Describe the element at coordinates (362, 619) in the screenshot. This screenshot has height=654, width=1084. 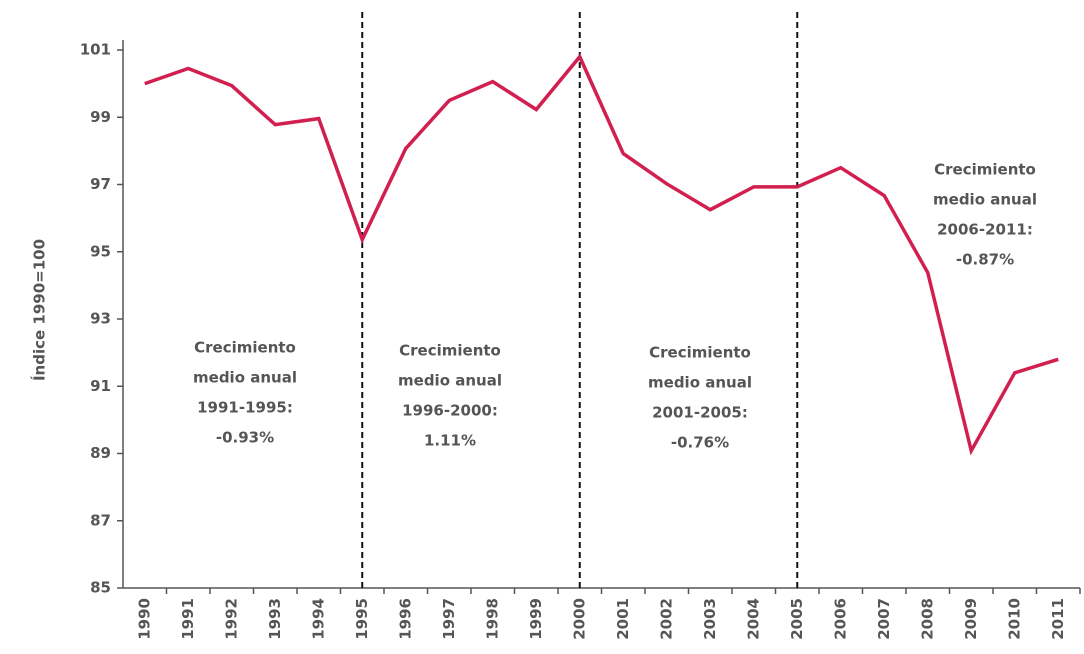
I see `x-tick-label: 1995` at that location.